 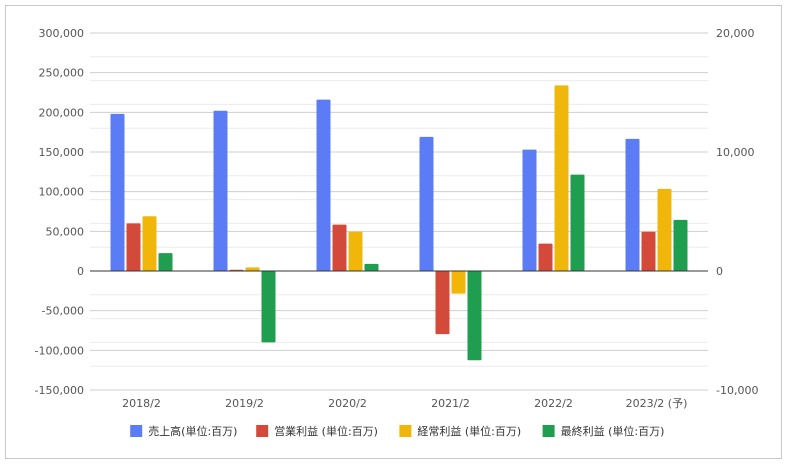 What do you see at coordinates (59, 350) in the screenshot?
I see `left-axis-tick-label: -100,000` at bounding box center [59, 350].